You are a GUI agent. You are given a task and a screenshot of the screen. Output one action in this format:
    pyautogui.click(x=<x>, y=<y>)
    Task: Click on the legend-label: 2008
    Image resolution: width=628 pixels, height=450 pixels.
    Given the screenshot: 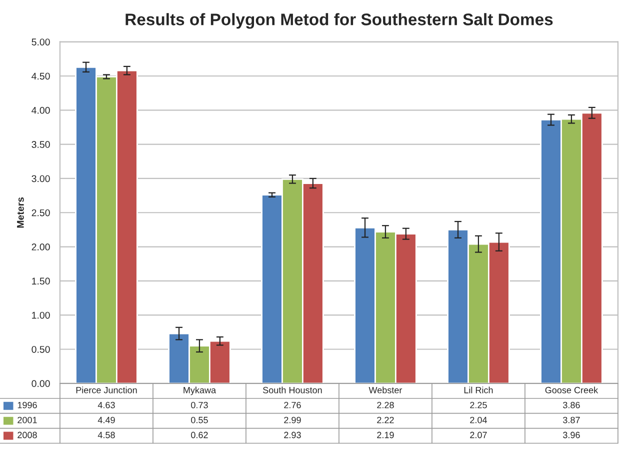 What is the action you would take?
    pyautogui.click(x=27, y=435)
    